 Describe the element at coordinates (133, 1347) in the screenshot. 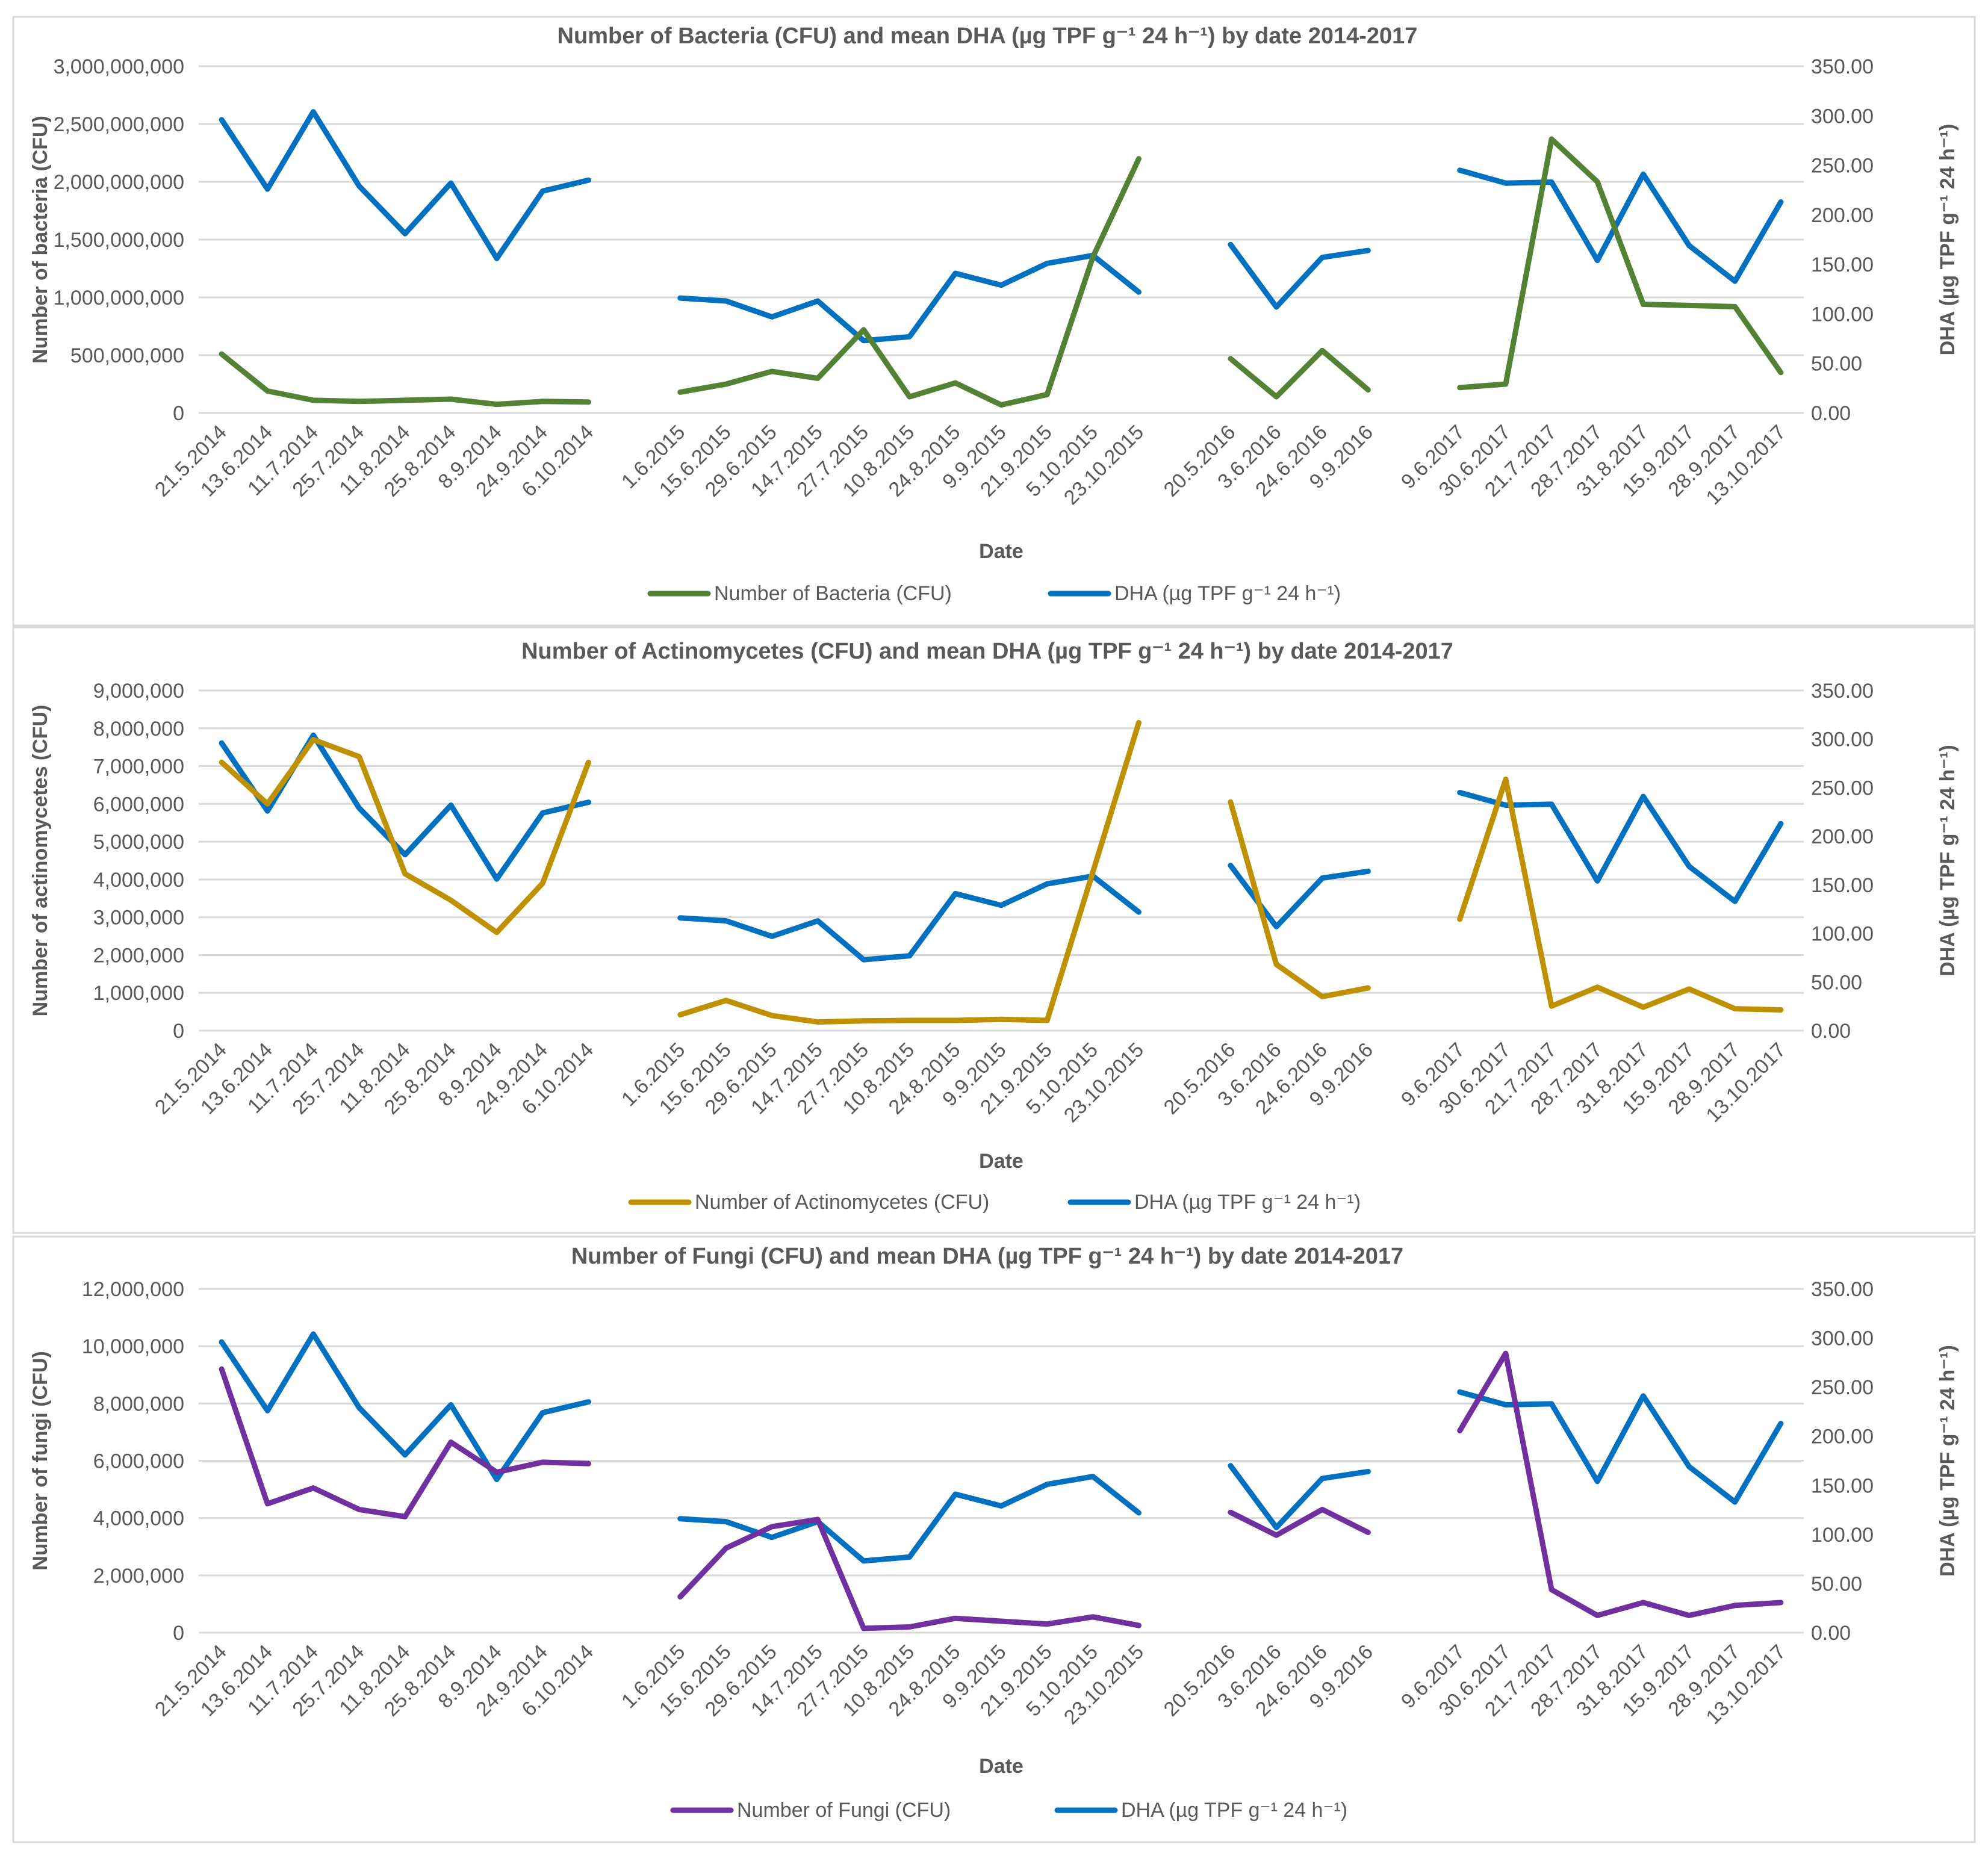

I see `y-tick-label: 10,000,000` at that location.